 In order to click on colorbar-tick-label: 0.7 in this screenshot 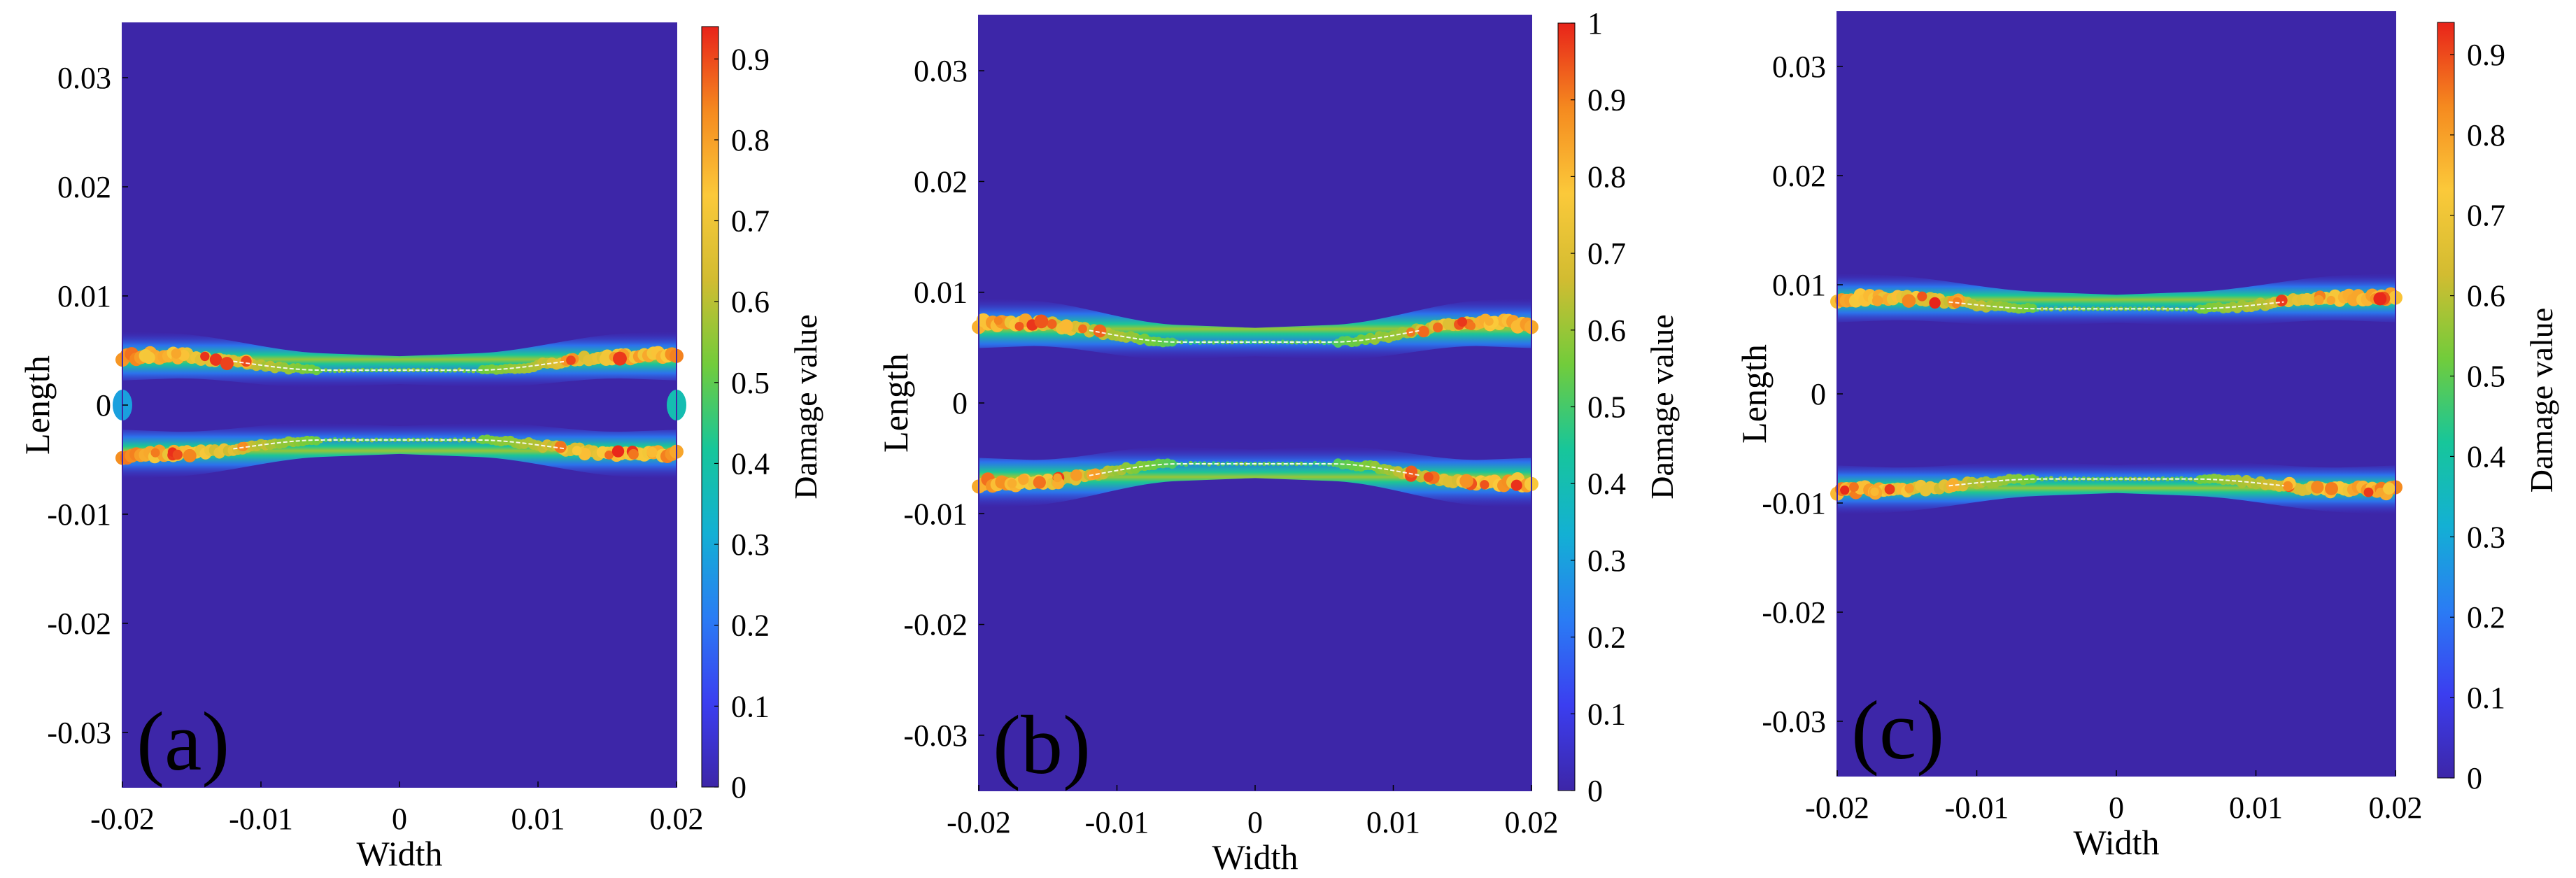, I will do `click(1606, 253)`.